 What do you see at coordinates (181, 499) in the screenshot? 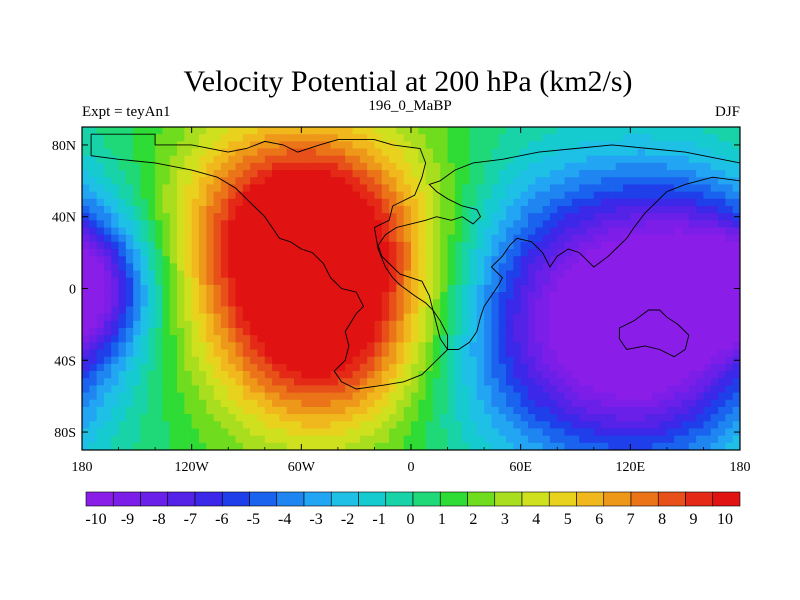
I see `colorbar-swatch` at bounding box center [181, 499].